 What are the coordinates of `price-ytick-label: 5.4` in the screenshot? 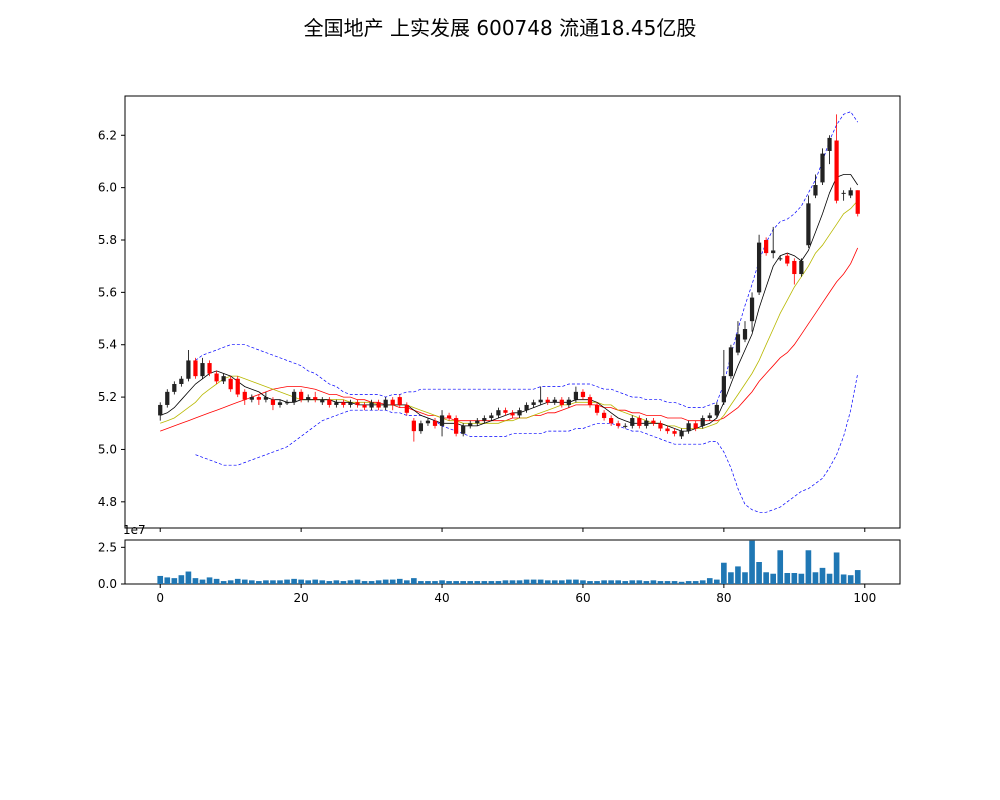 It's located at (107, 345).